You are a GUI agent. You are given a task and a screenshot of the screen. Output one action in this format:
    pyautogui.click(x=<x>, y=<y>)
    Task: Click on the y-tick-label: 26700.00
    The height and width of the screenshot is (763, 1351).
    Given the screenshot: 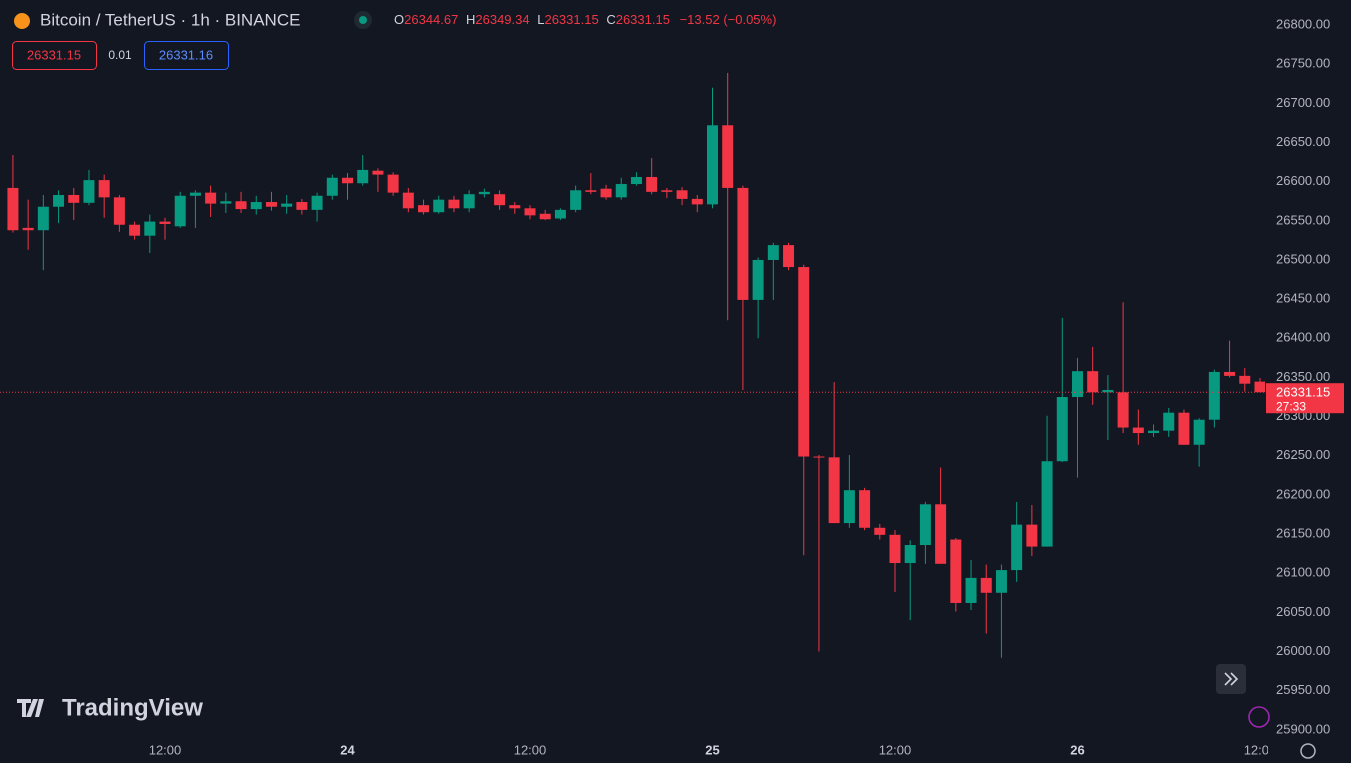 What is the action you would take?
    pyautogui.click(x=1303, y=102)
    